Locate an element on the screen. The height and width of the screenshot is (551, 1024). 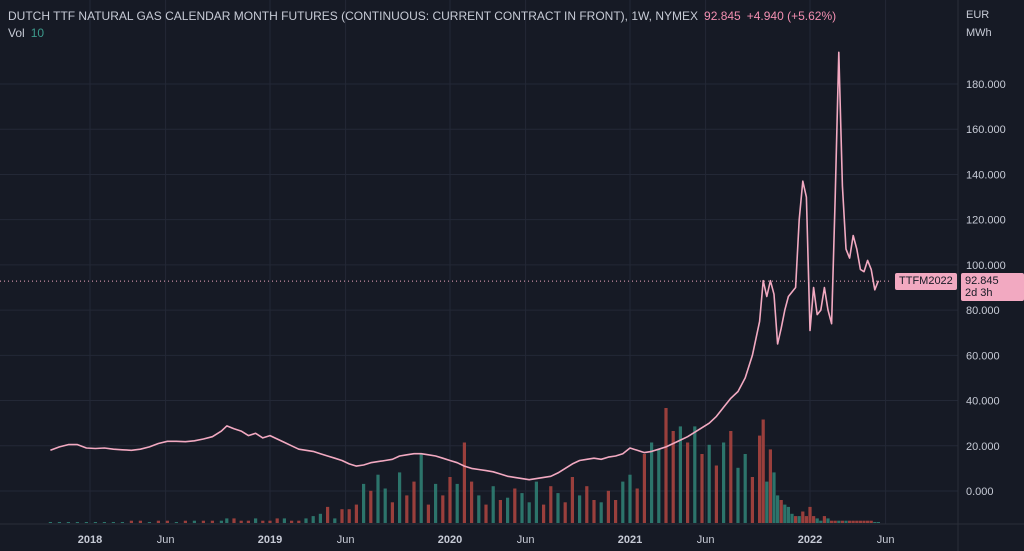
unit-currency: EUR is located at coordinates (978, 15).